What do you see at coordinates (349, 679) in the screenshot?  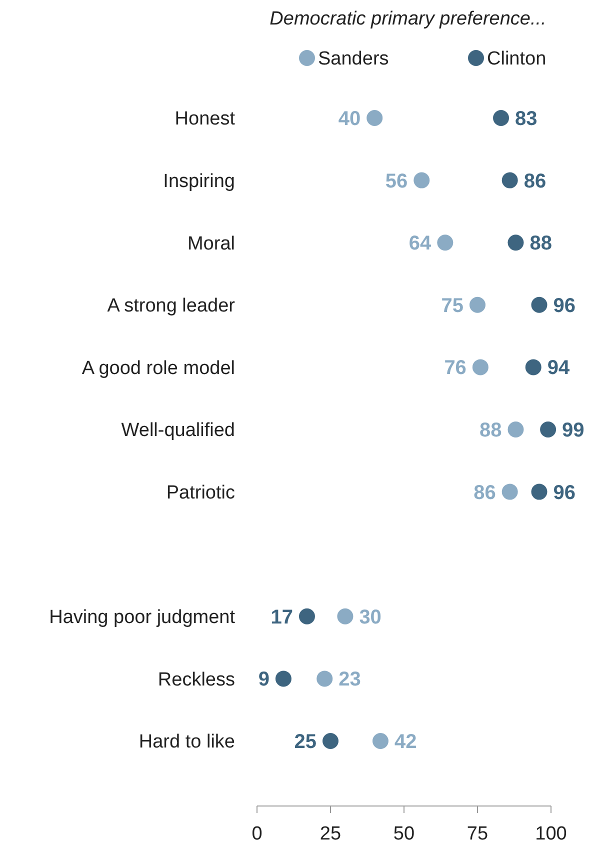 I see `data-label: 23` at bounding box center [349, 679].